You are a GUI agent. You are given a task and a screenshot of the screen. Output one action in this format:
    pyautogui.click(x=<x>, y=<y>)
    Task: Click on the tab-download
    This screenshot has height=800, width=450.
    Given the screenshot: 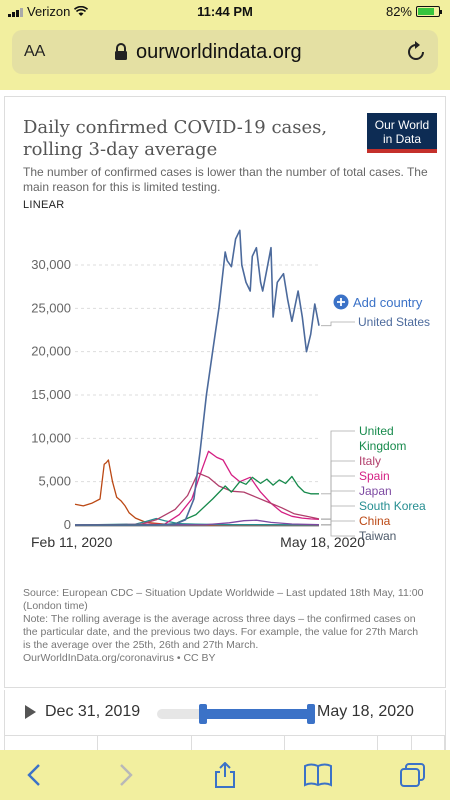 What is the action you would take?
    pyautogui.click(x=395, y=743)
    